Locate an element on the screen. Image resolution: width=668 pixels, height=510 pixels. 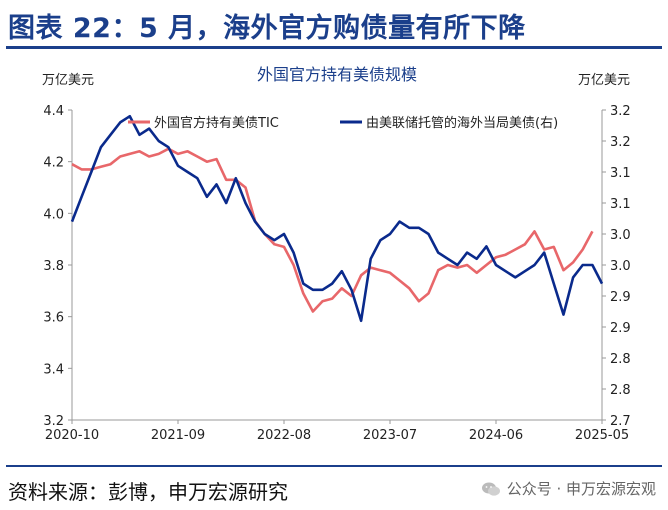
x-tick-label: 2023-07 is located at coordinates (390, 435).